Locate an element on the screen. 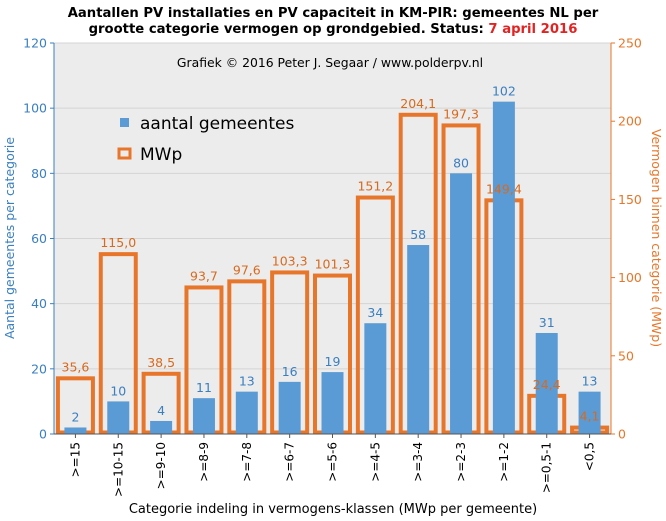 The height and width of the screenshot is (521, 666). left-tick-label: 60 is located at coordinates (39, 238).